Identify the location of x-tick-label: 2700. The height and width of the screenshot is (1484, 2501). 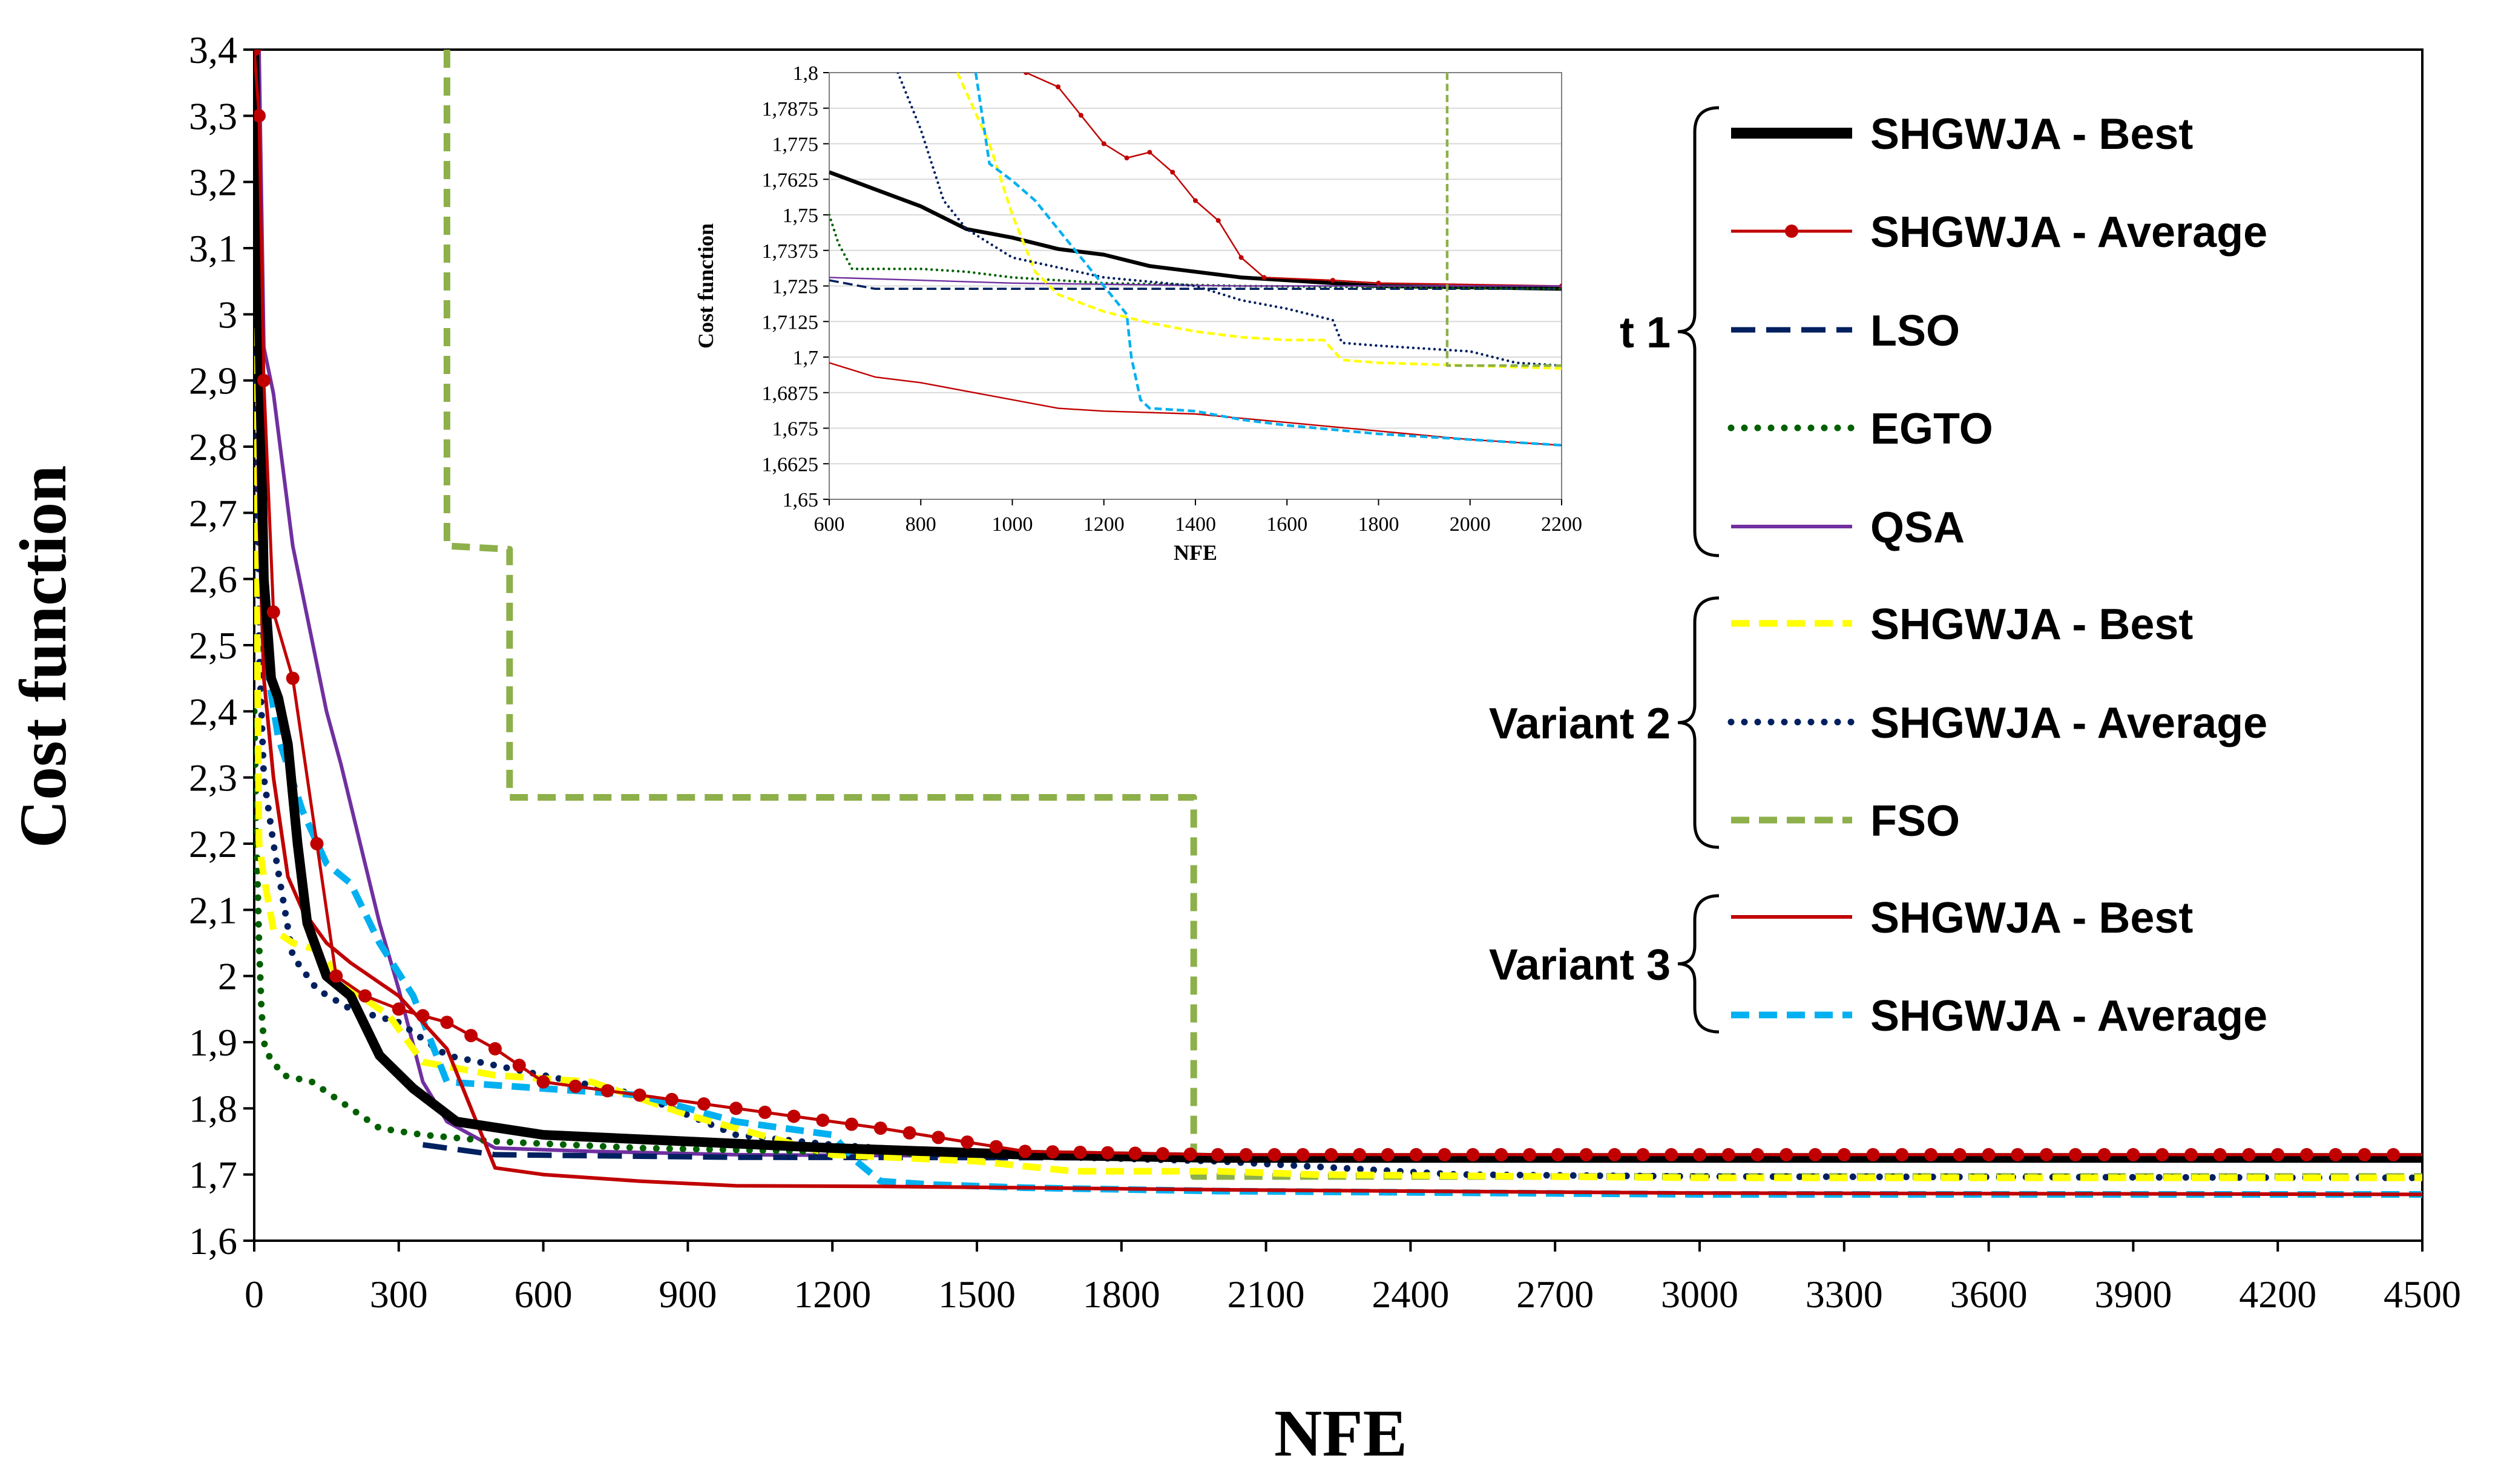
(1555, 1294).